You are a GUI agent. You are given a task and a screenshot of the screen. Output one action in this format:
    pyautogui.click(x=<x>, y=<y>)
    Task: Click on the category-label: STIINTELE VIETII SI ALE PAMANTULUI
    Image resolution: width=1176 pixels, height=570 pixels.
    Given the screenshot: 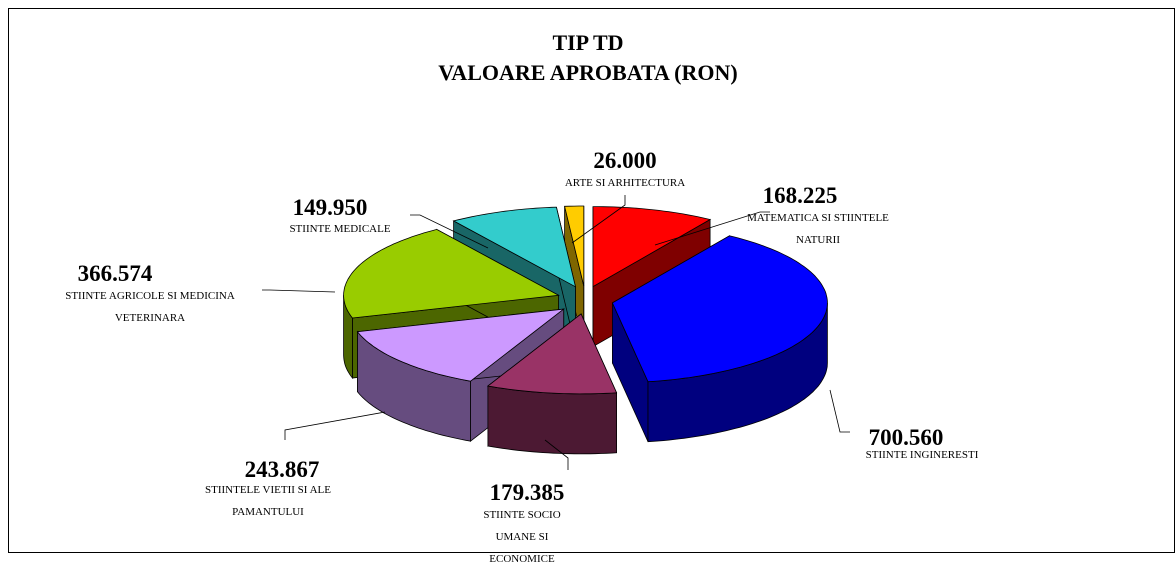 What is the action you would take?
    pyautogui.click(x=268, y=501)
    